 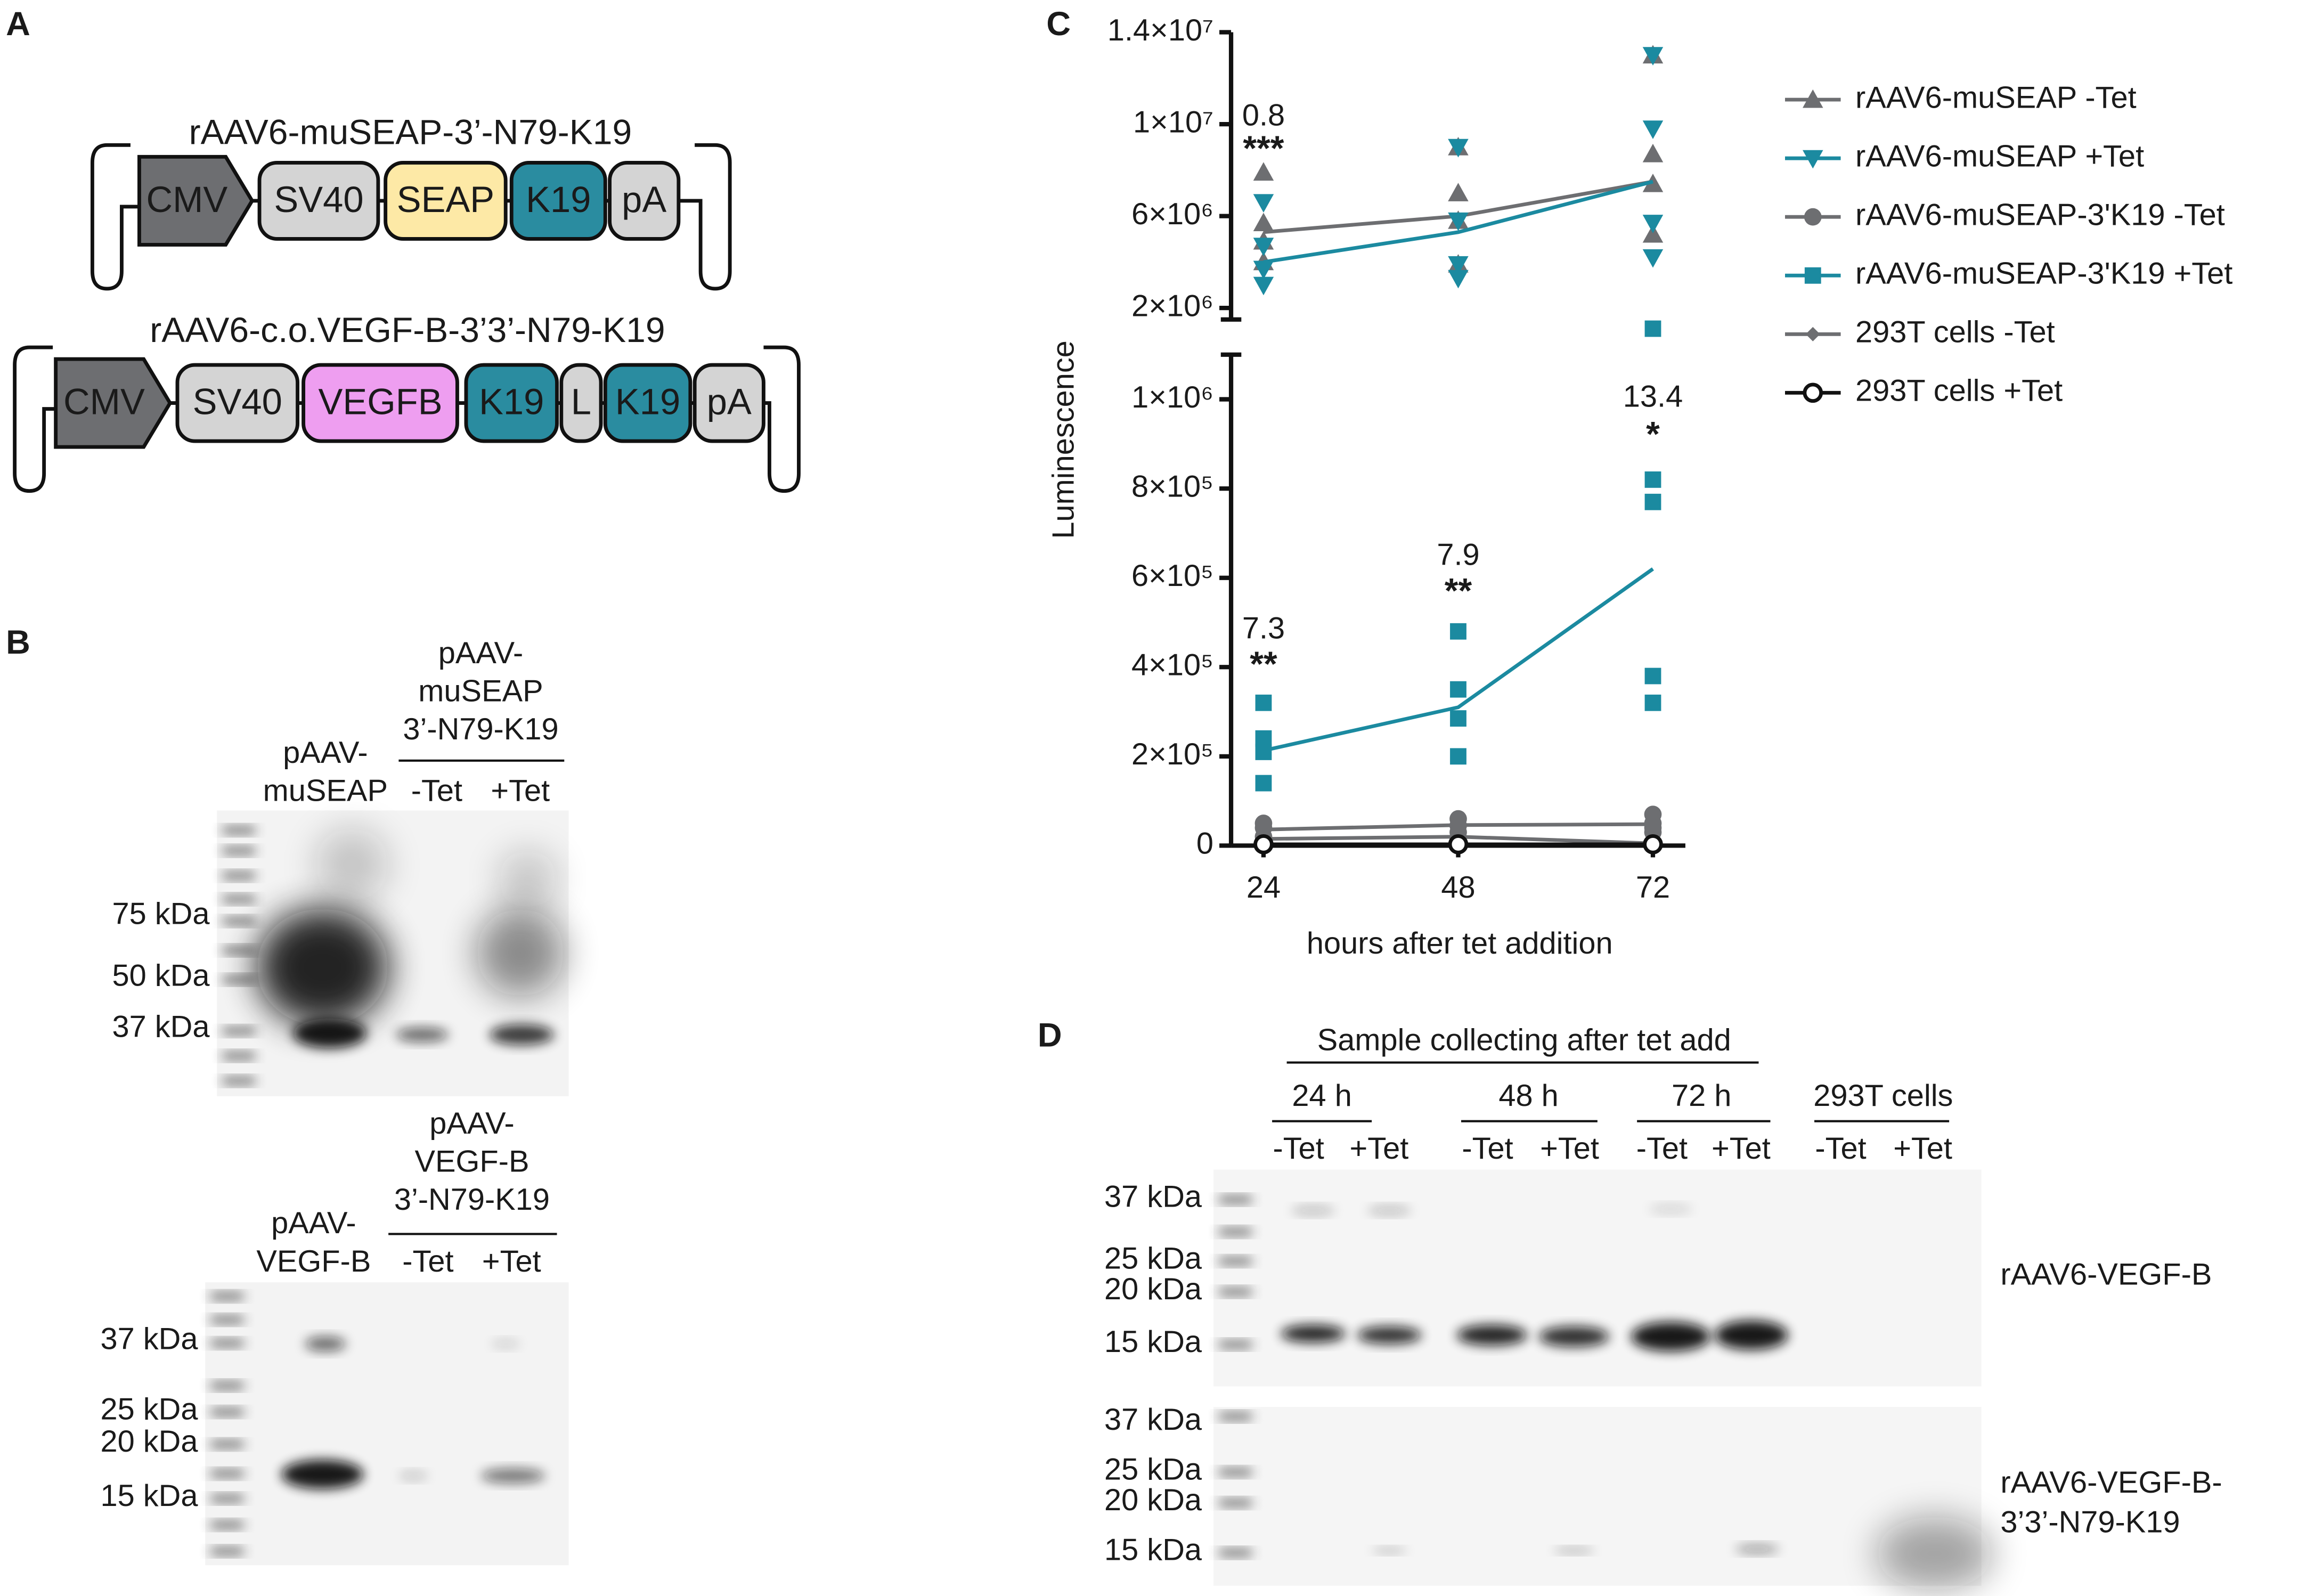 I want to click on promoter-arrow, so click(x=113, y=403).